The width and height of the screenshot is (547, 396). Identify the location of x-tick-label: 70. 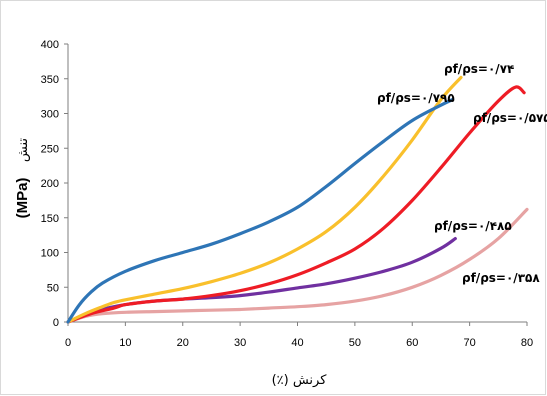
(470, 343).